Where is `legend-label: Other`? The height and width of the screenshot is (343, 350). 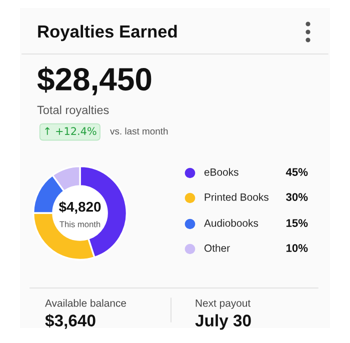 legend-label: Other is located at coordinates (217, 248).